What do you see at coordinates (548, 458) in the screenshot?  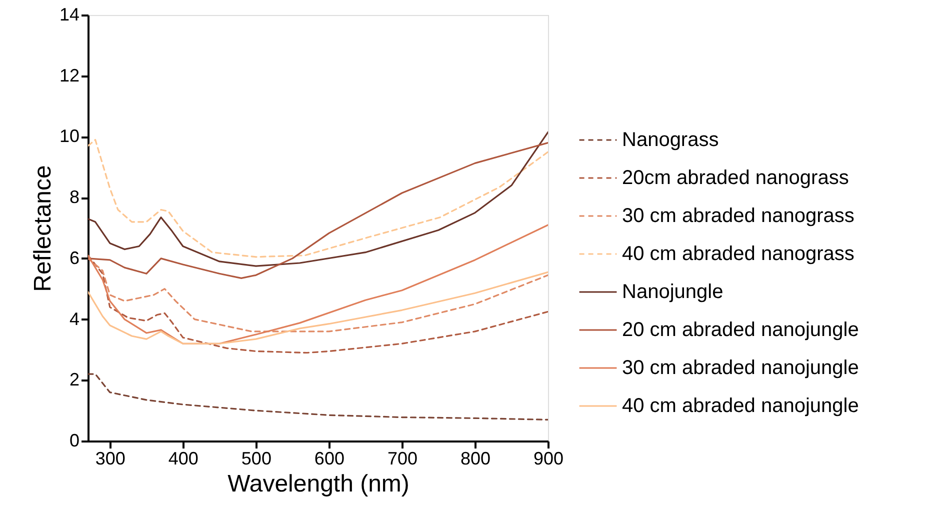 I see `x-tick-label: 900` at bounding box center [548, 458].